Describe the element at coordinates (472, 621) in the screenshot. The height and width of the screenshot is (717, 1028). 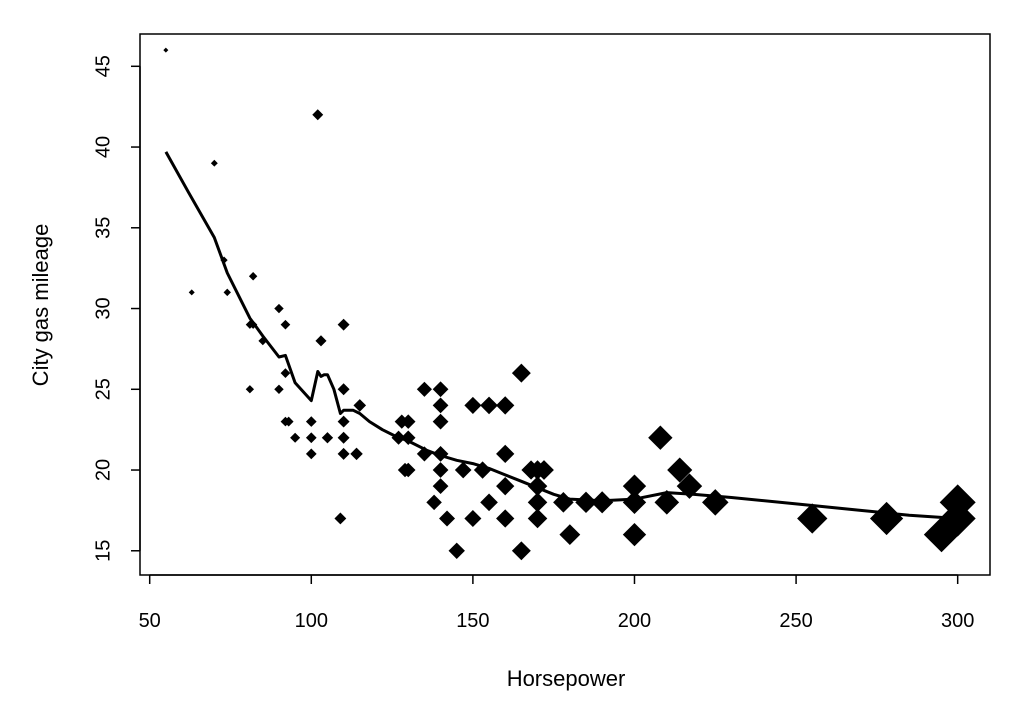
I see `x-tick-label: 150` at that location.